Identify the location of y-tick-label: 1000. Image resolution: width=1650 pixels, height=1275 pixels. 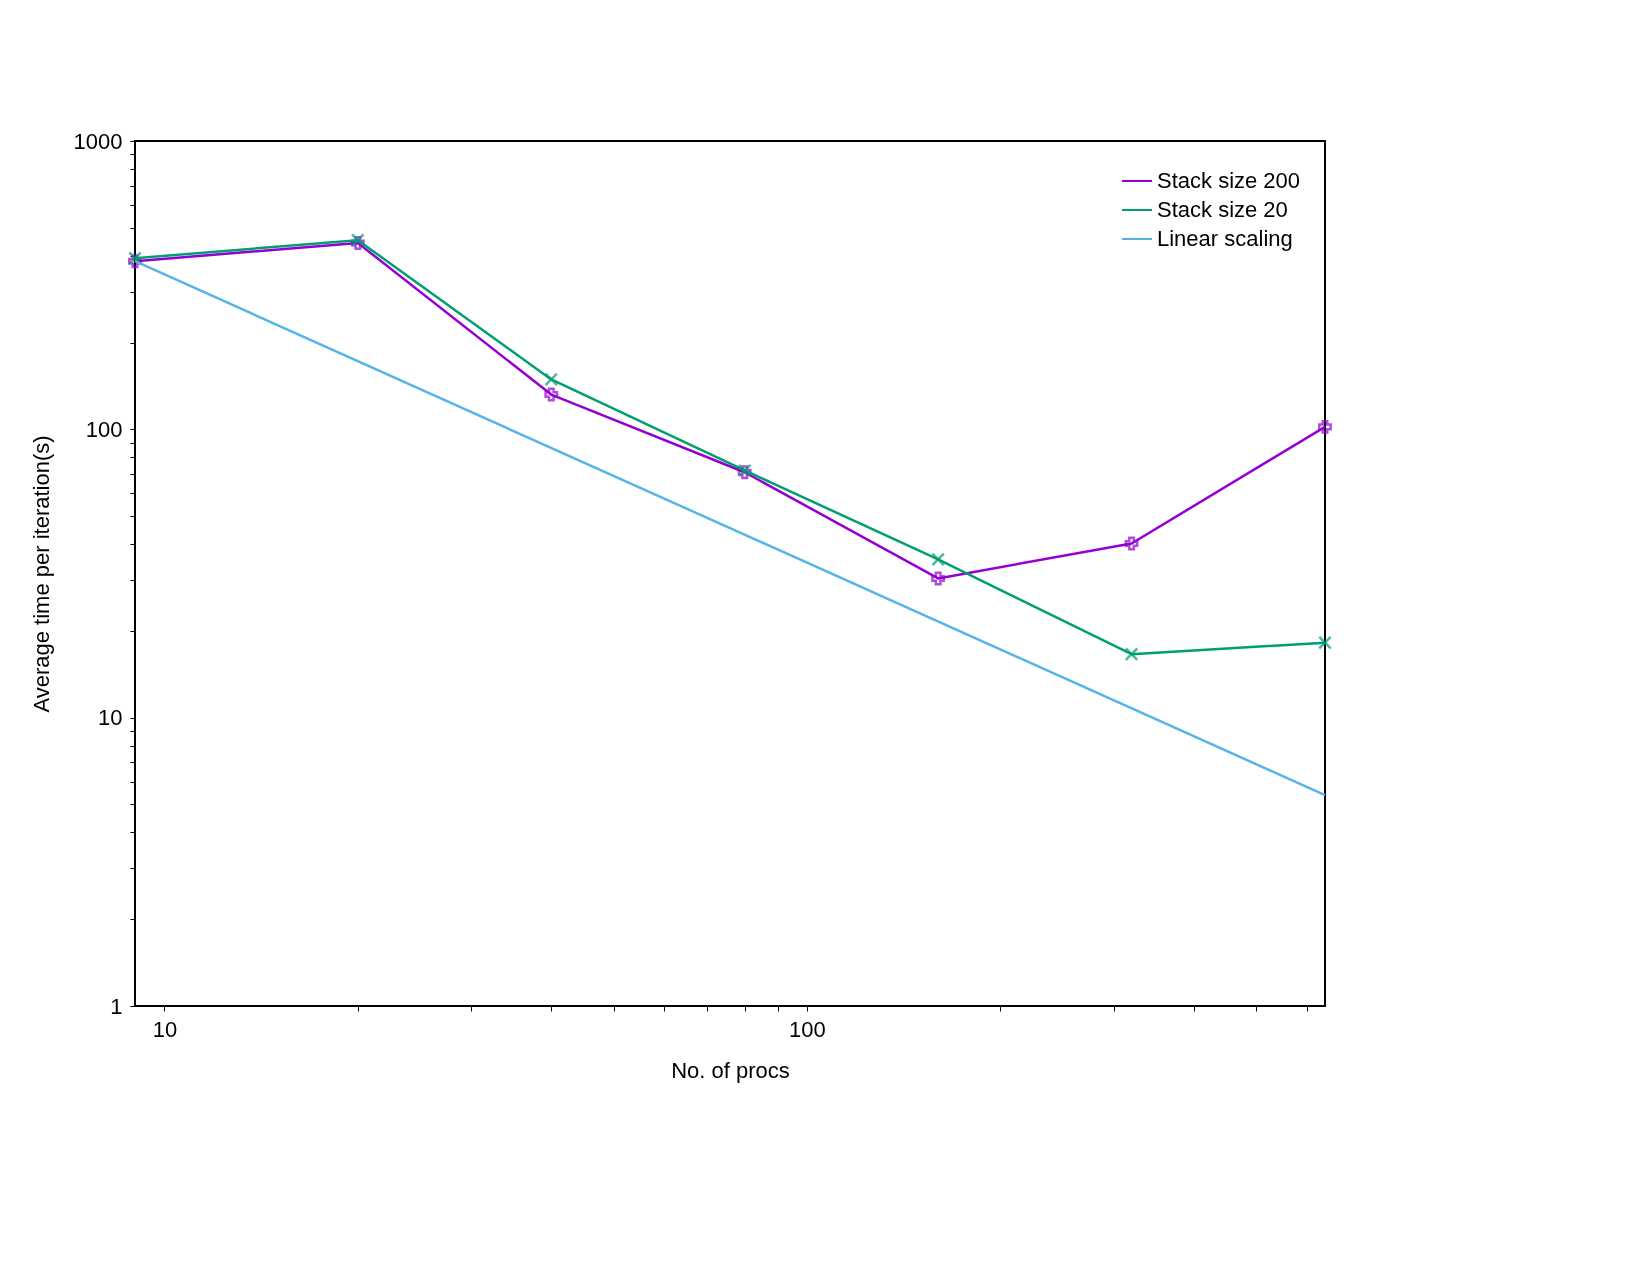
(98, 141).